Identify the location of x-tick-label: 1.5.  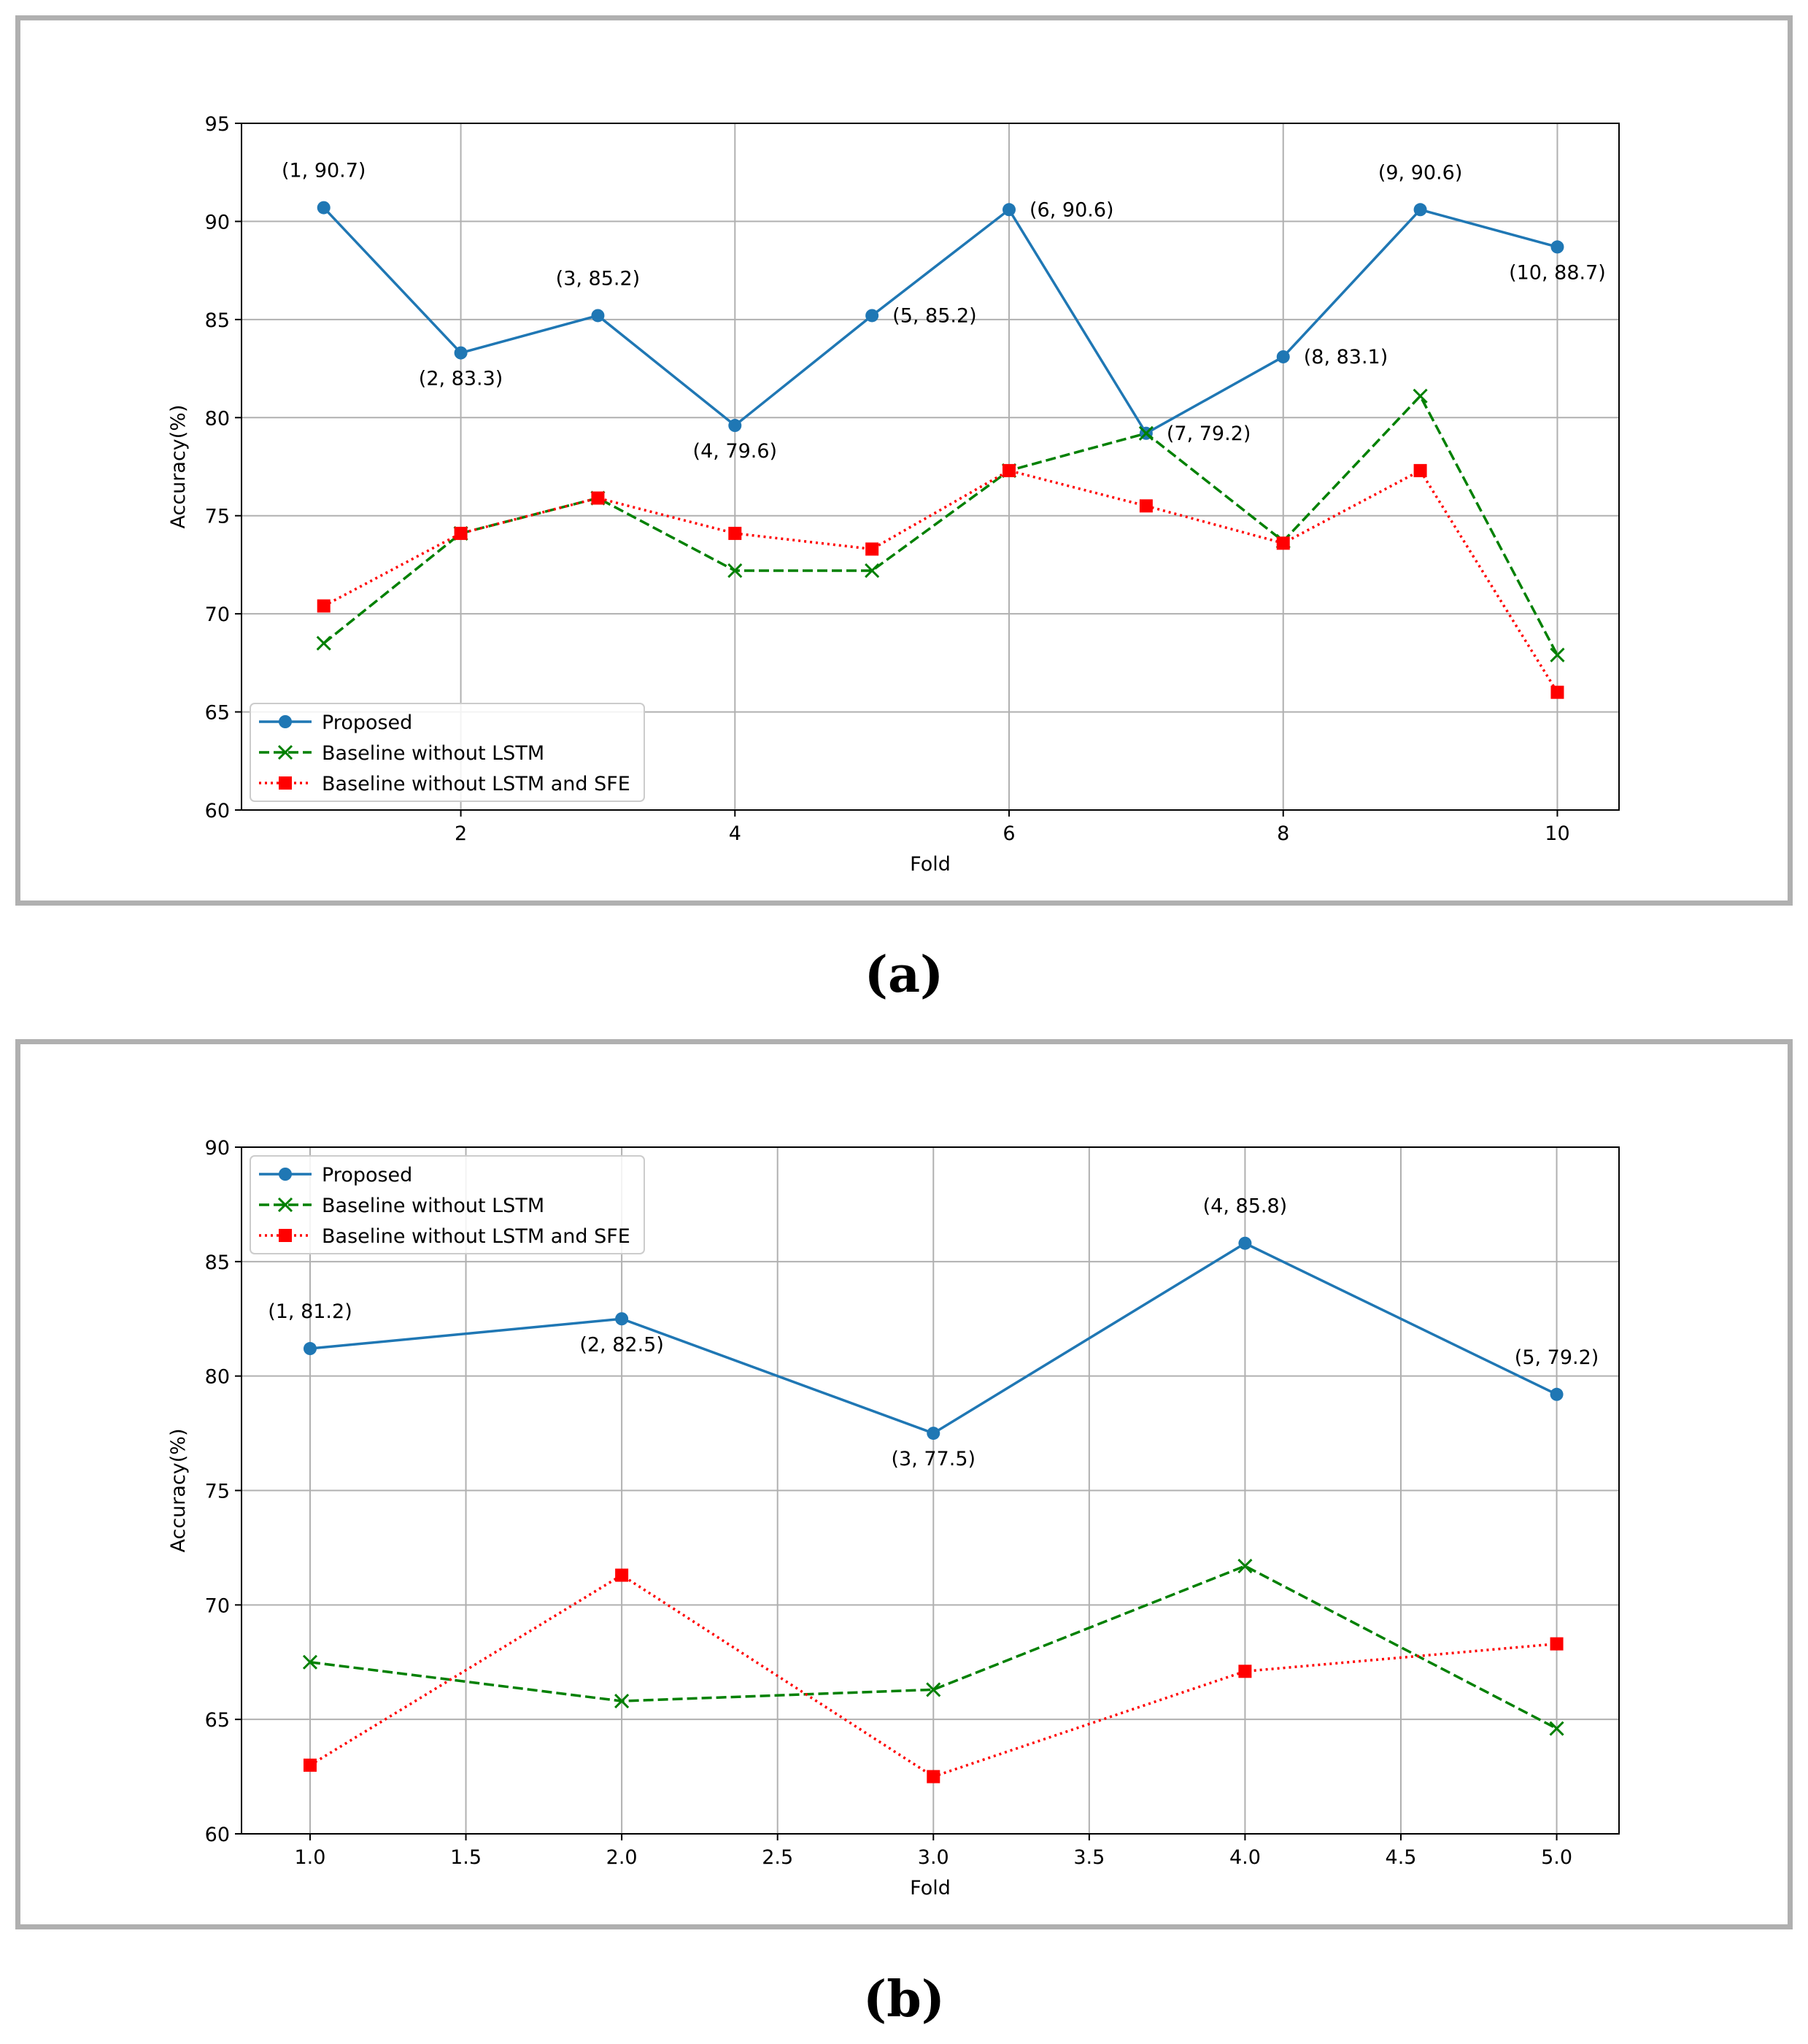
(466, 1857).